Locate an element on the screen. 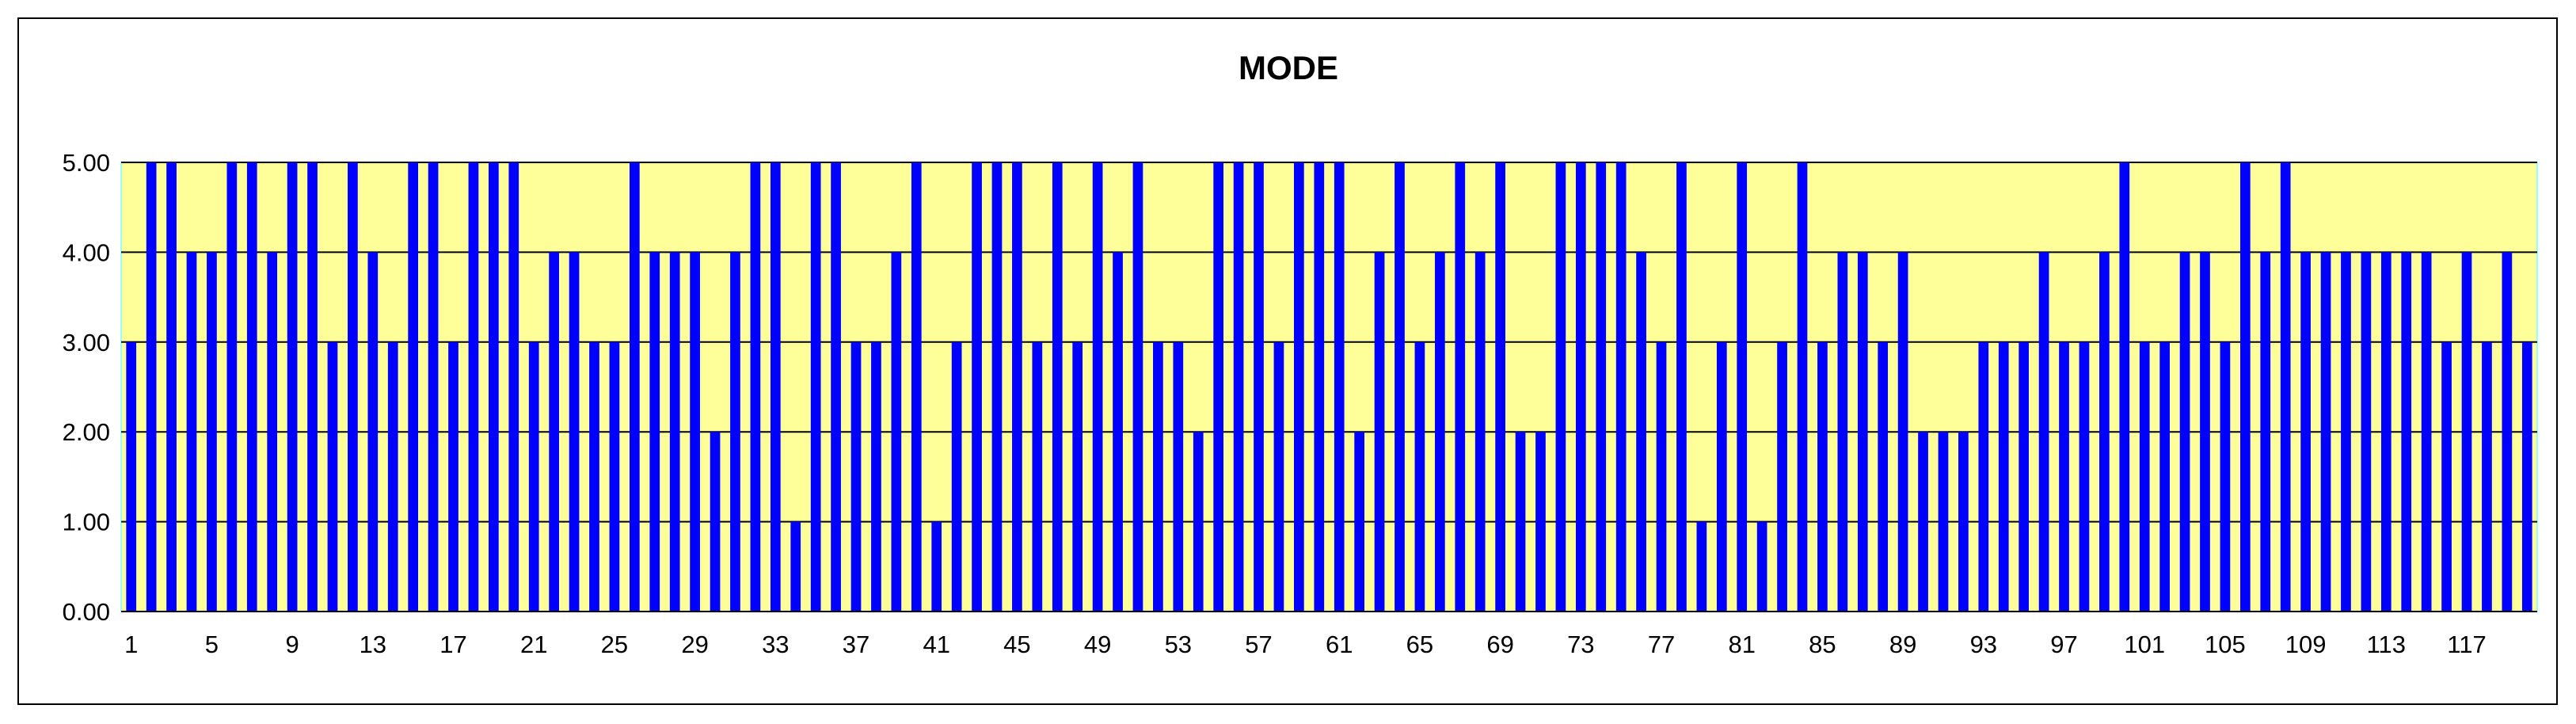 Image resolution: width=2576 pixels, height=724 pixels. x-tick-label: 105 is located at coordinates (2225, 644).